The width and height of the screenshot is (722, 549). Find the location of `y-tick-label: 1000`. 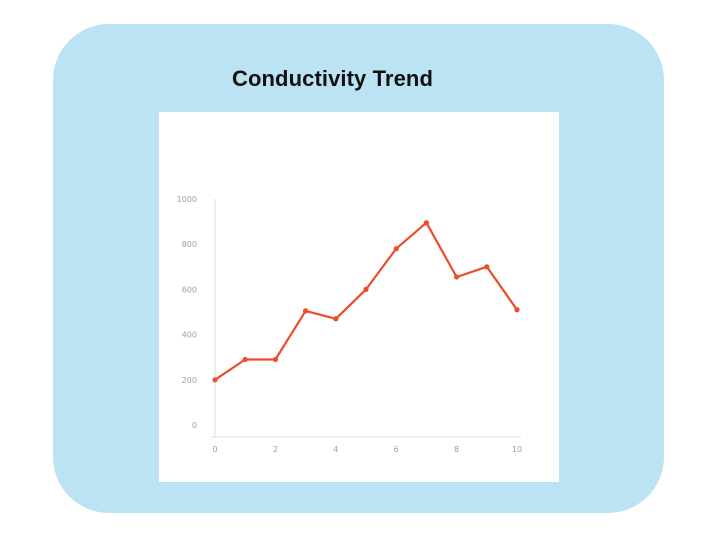

y-tick-label: 1000 is located at coordinates (187, 199).